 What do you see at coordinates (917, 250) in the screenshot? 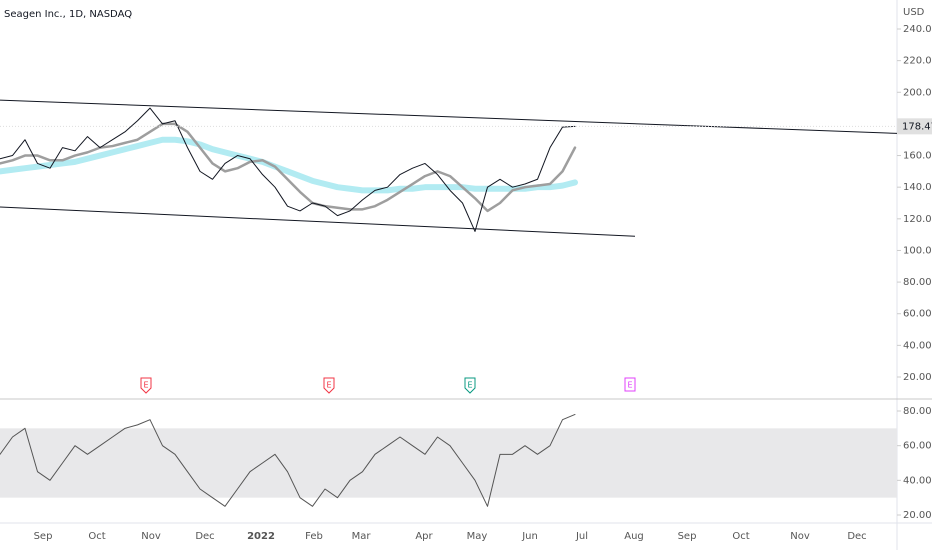
I see `y-tick-label: 100.00` at bounding box center [917, 250].